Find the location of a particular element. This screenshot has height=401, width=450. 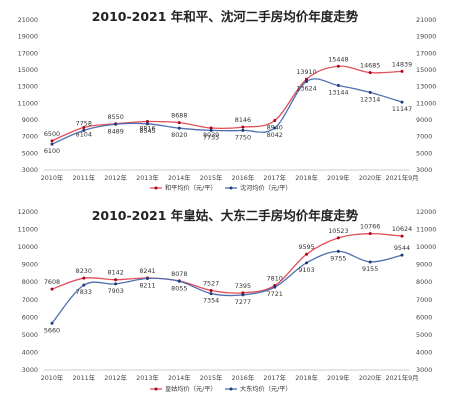

x-tick-label: 2015年 is located at coordinates (211, 177).